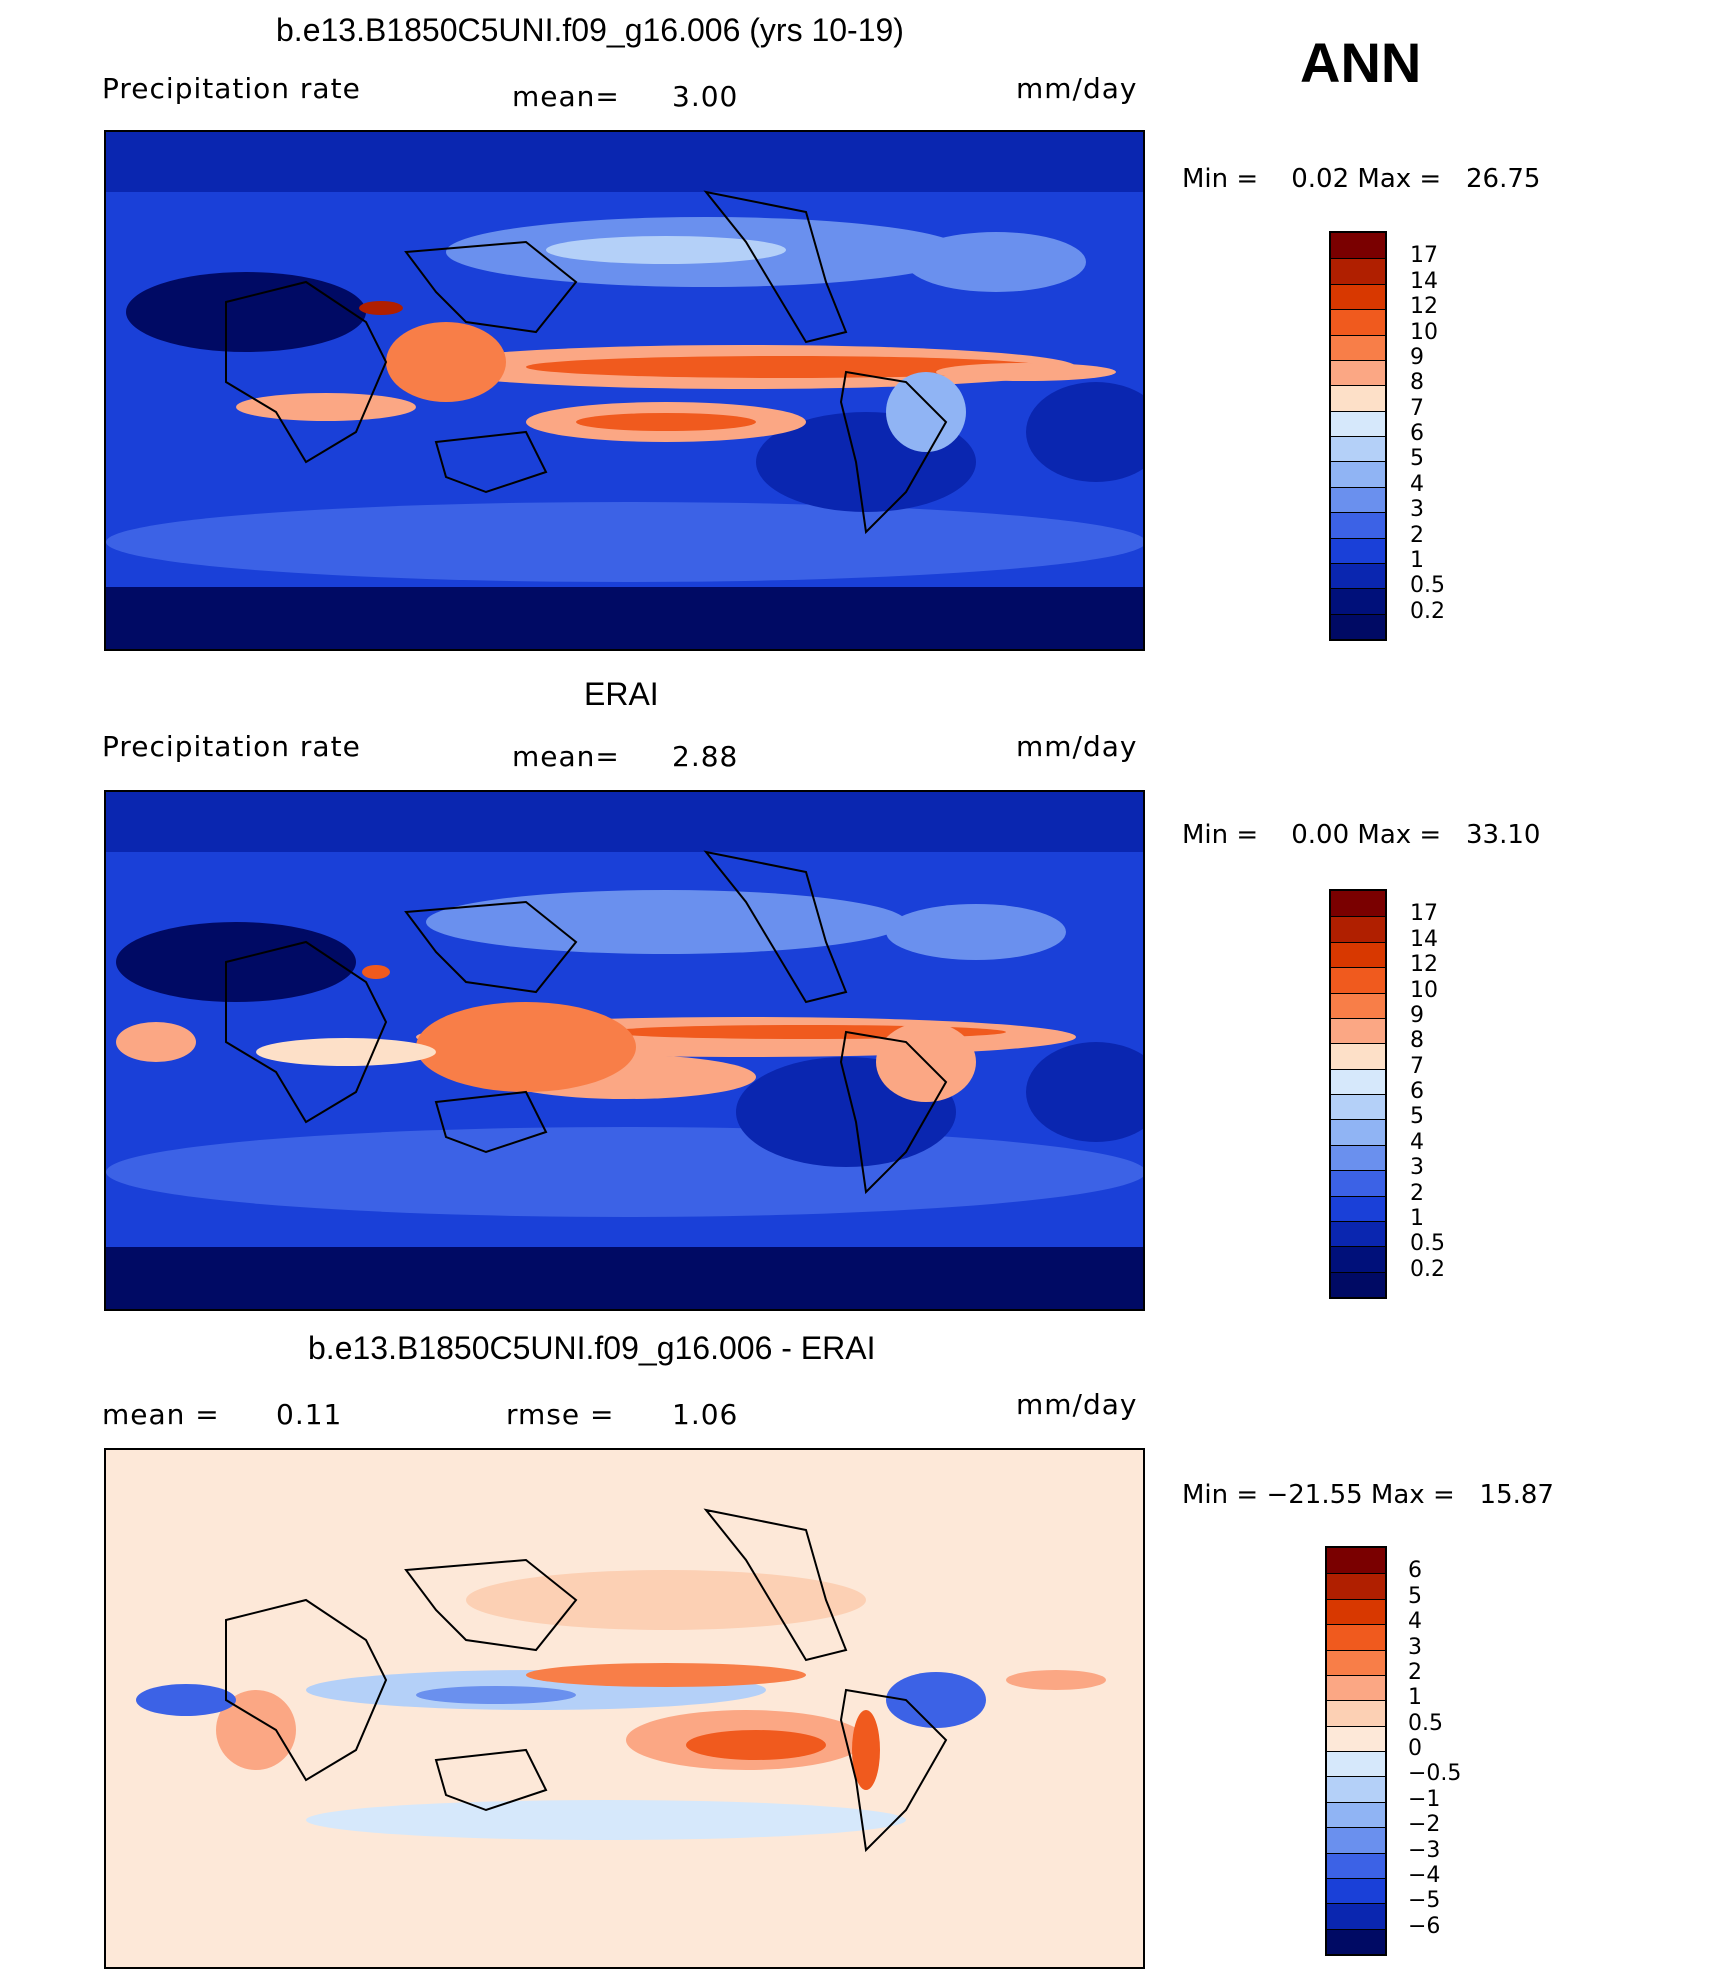  Describe the element at coordinates (446, 362) in the screenshot. I see `panel1-maritime-continent` at that location.